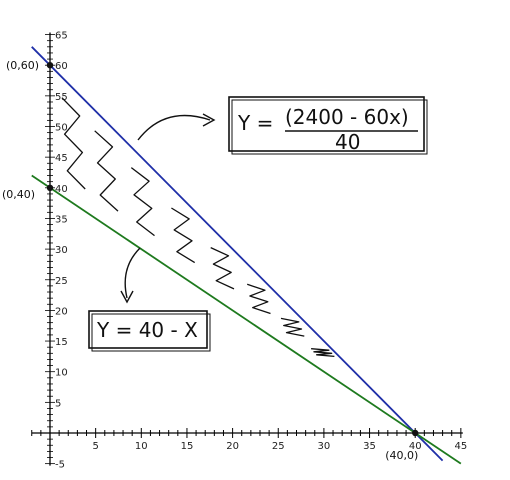 This screenshot has height=480, width=510. Describe the element at coordinates (324, 446) in the screenshot. I see `x-tick-label: 30` at that location.